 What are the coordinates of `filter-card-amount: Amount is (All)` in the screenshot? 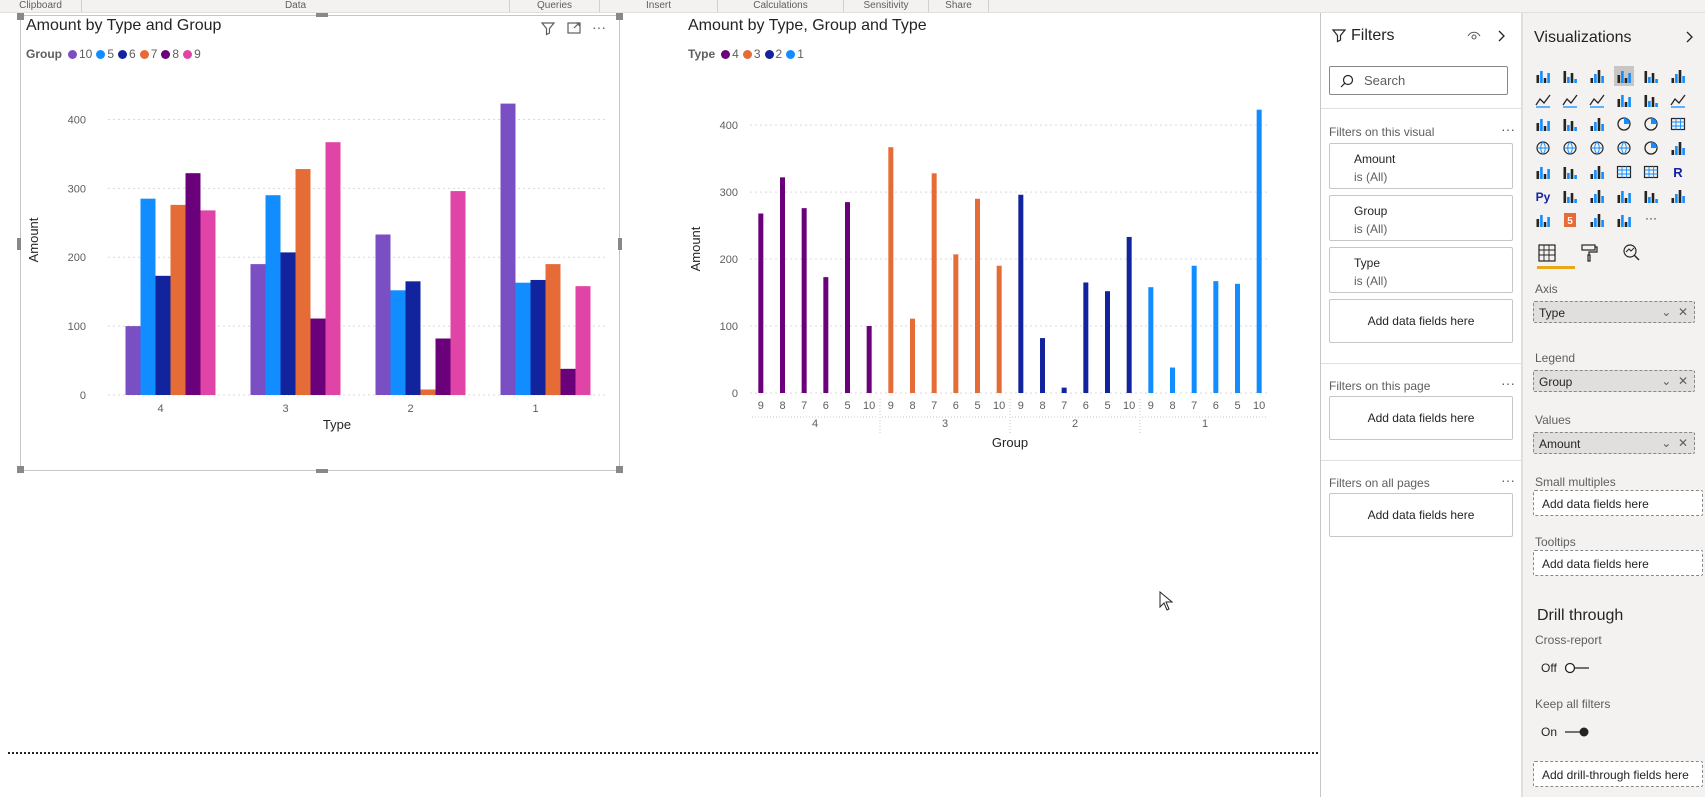 It's located at (1421, 166).